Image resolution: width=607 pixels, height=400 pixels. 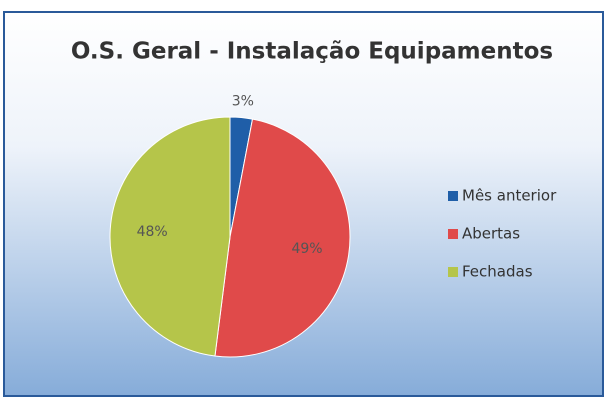 I want to click on legend-label: Fechadas, so click(x=497, y=272).